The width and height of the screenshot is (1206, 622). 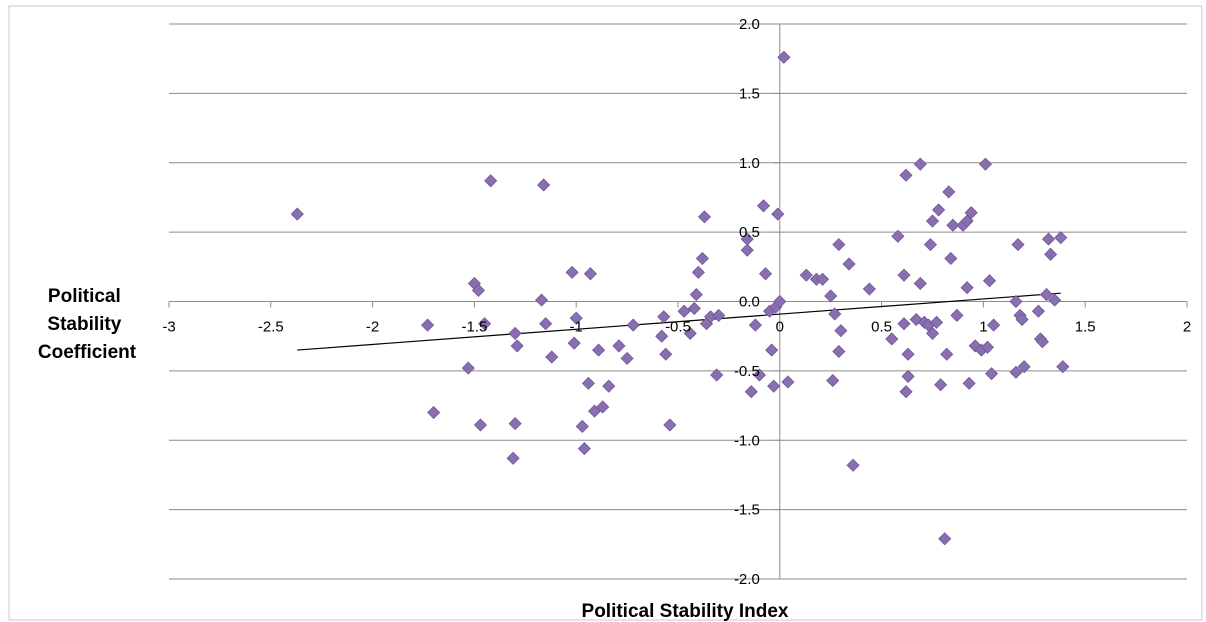 I want to click on y-tick-label: 1.0, so click(x=749, y=163).